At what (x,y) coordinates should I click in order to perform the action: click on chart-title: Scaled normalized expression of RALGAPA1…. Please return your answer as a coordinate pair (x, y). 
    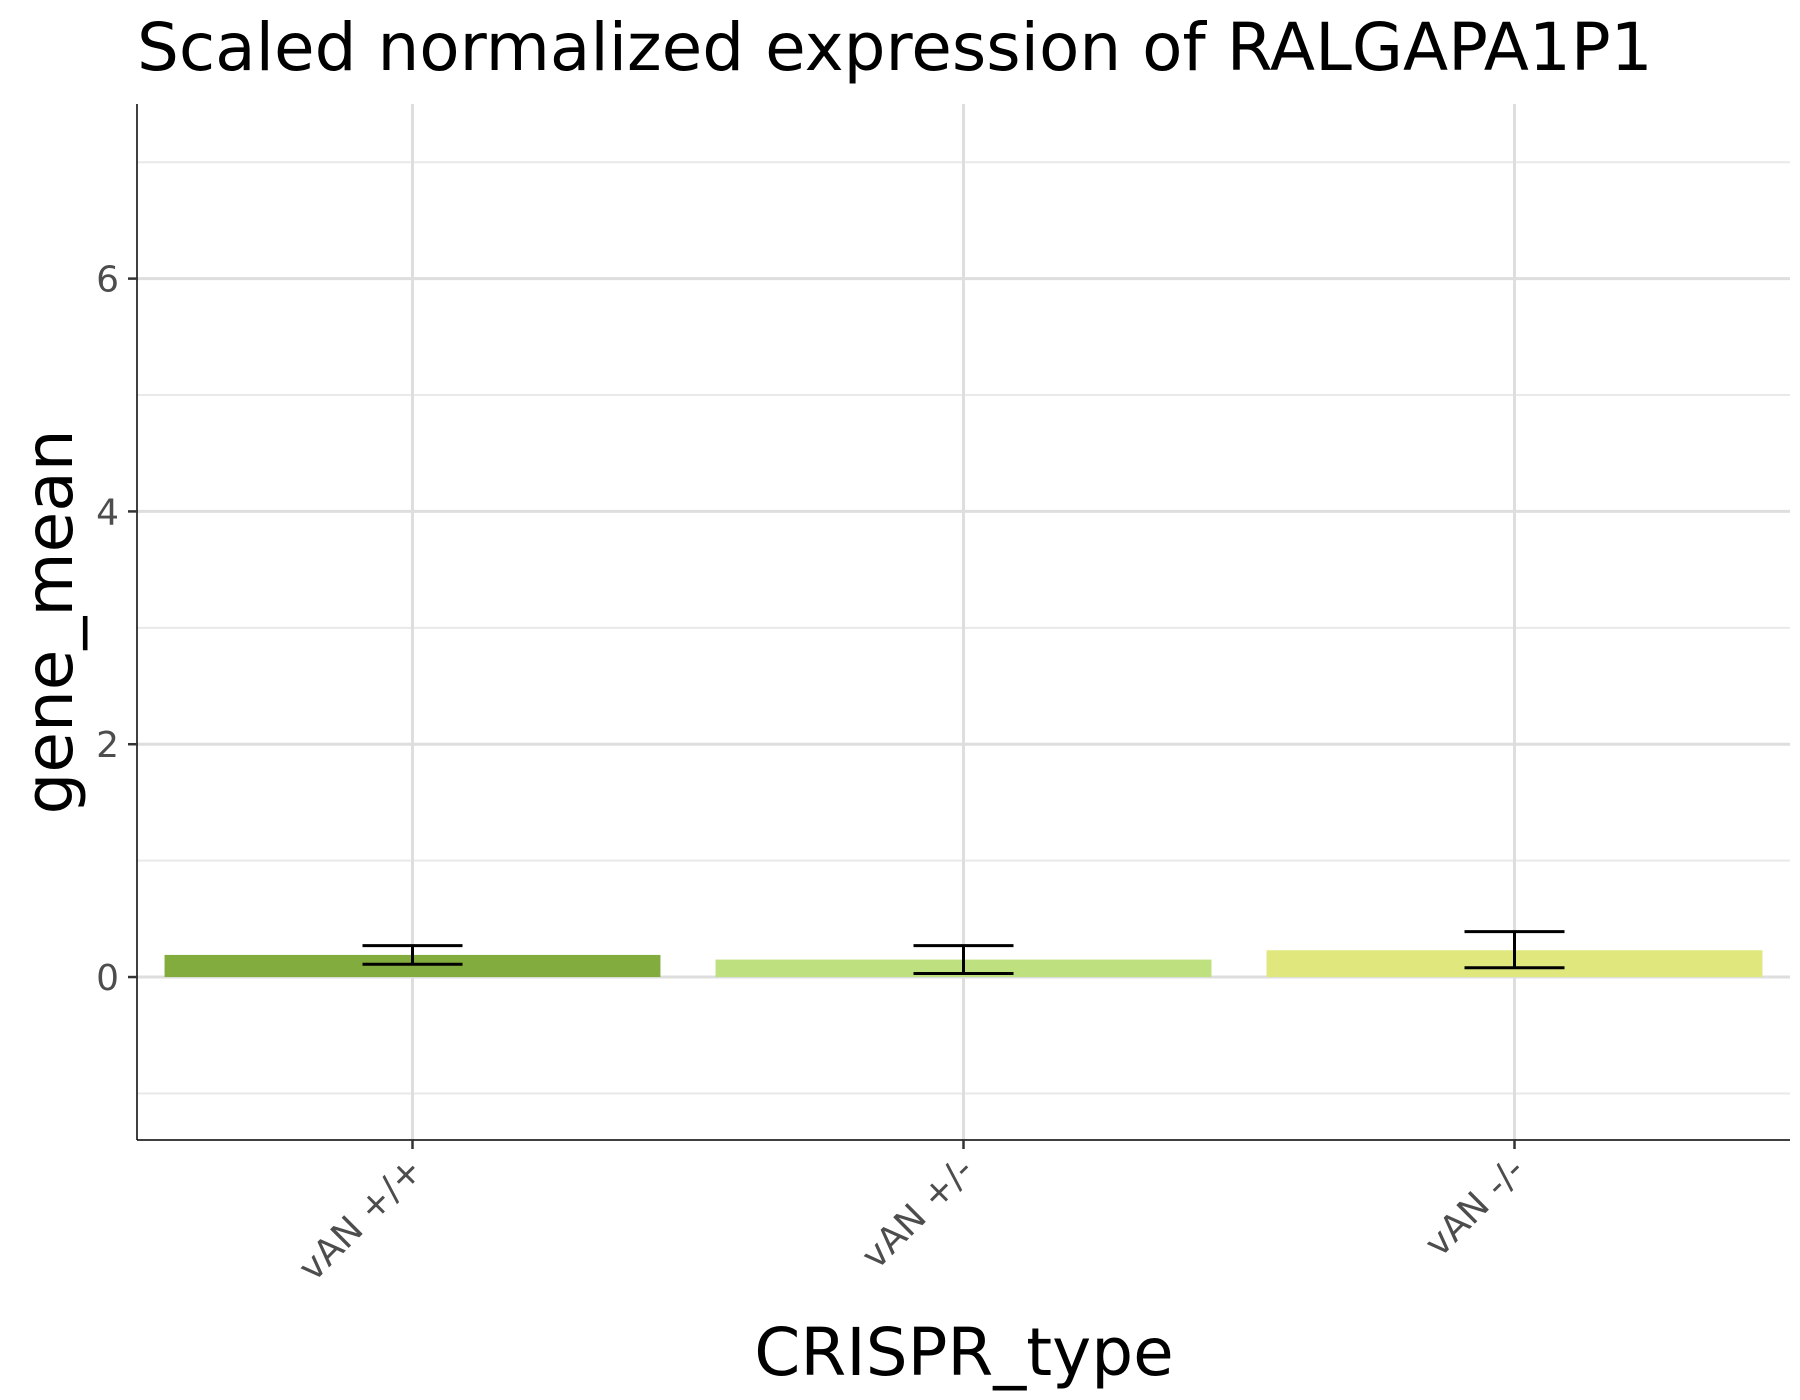
    Looking at the image, I should click on (895, 47).